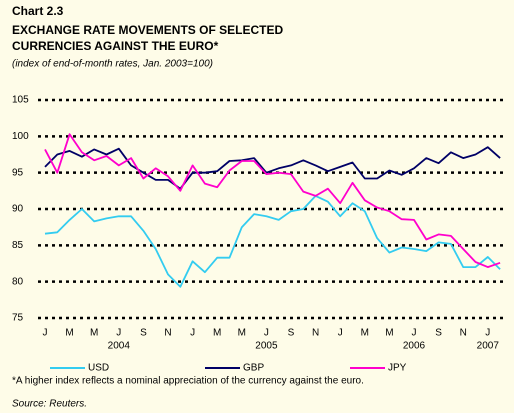 The width and height of the screenshot is (514, 413). I want to click on legend-label: GBP, so click(253, 368).